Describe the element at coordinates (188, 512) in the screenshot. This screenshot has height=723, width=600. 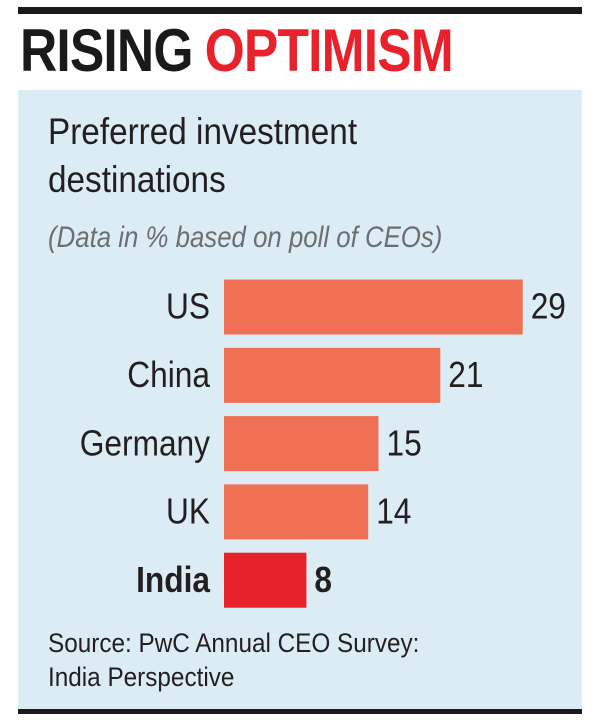
I see `category-label-uk: UK` at that location.